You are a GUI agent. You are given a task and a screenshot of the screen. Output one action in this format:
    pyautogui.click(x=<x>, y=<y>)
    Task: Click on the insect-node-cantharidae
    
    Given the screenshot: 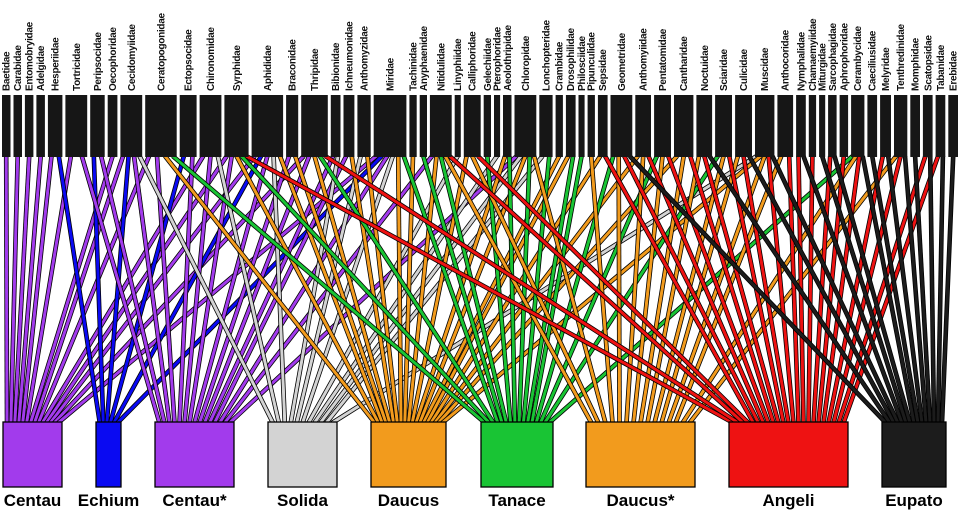 What is the action you would take?
    pyautogui.click(x=684, y=126)
    